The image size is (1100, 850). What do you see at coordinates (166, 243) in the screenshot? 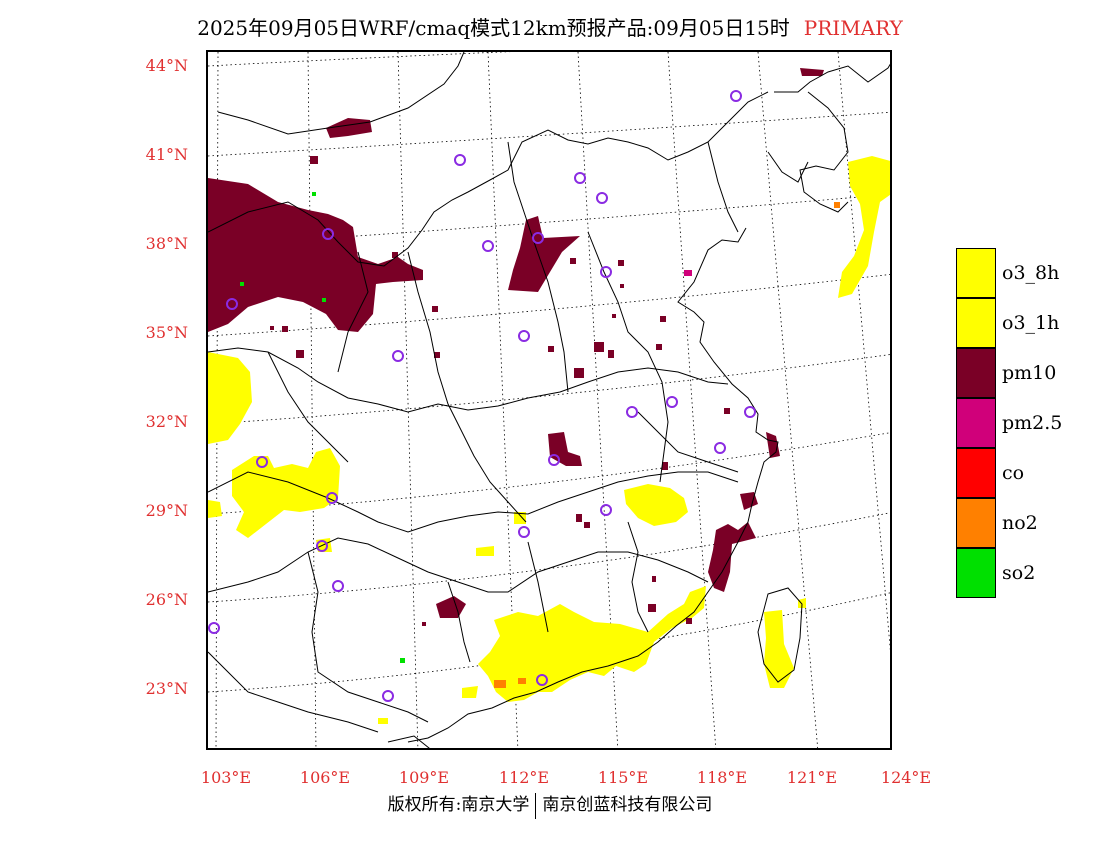
I see `lat-label-38: 38°N` at bounding box center [166, 243].